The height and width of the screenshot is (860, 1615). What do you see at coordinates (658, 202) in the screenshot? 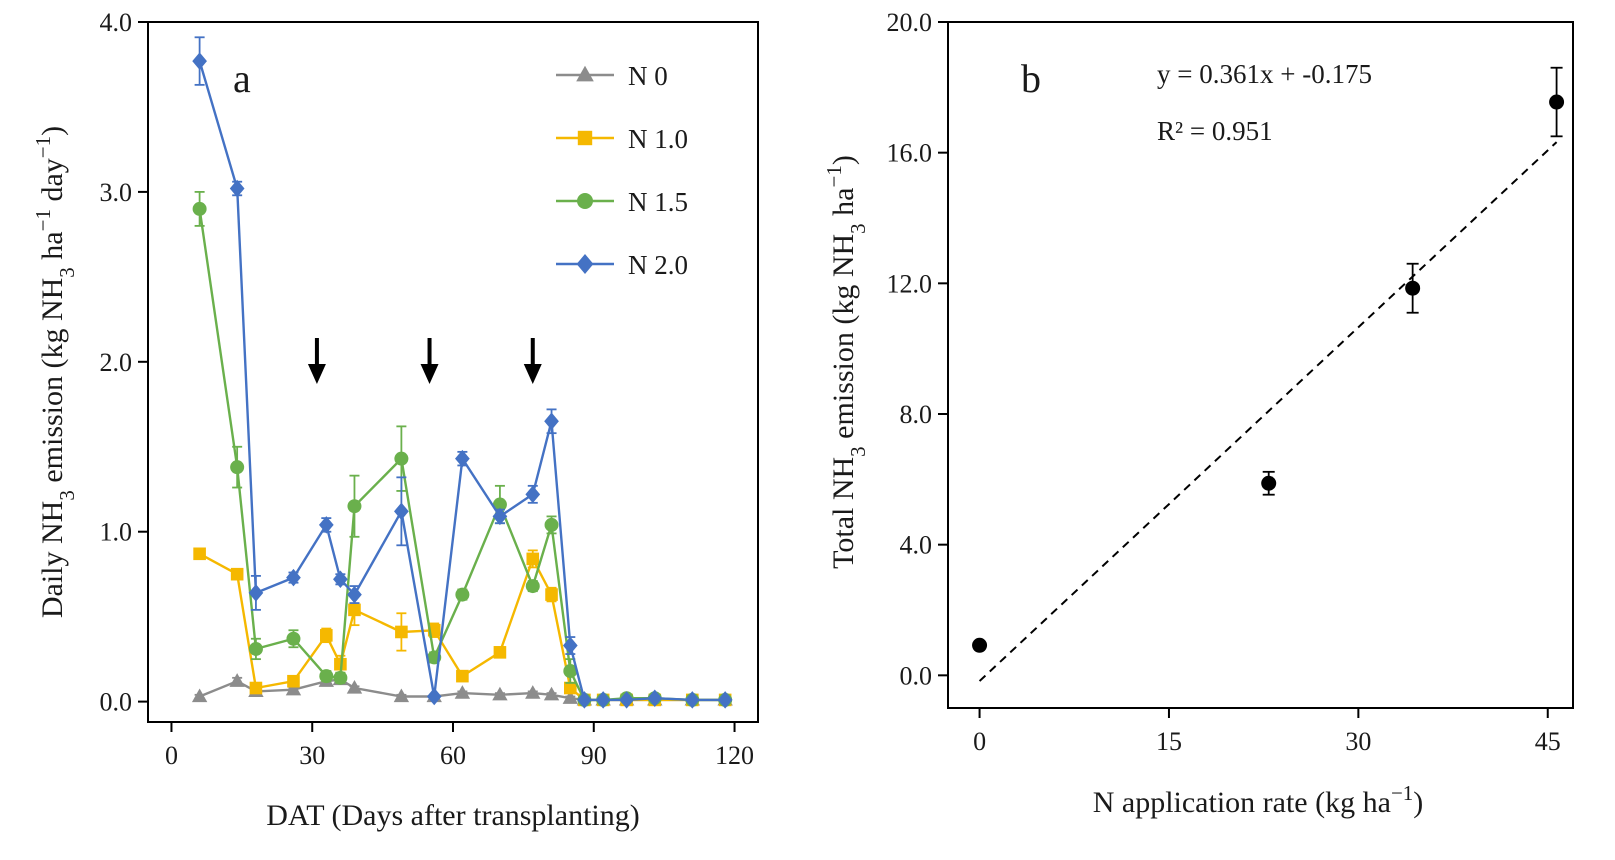
I see `legend-label: N 1.5` at bounding box center [658, 202].